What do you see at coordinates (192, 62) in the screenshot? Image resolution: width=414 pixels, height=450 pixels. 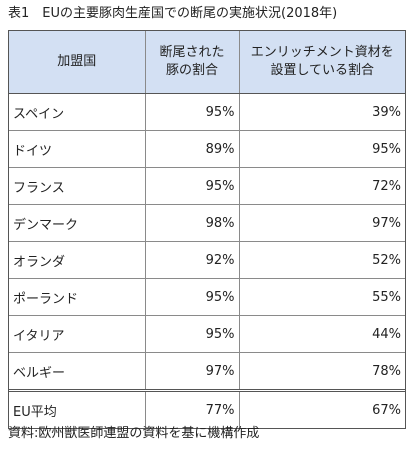 I see `header-tail-docking: 断尾された 豚の割合` at bounding box center [192, 62].